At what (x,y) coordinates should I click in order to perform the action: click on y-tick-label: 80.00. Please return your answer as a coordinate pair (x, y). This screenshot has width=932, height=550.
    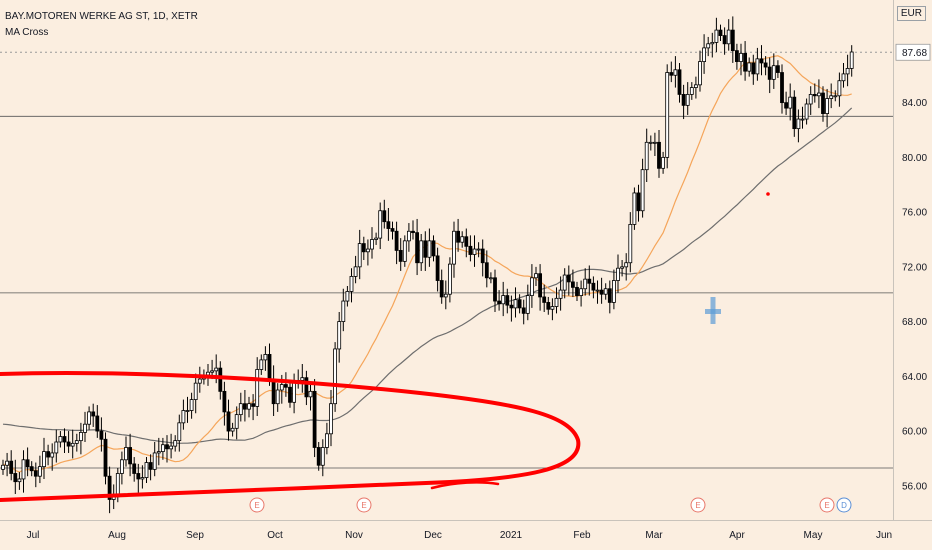
    Looking at the image, I should click on (914, 158).